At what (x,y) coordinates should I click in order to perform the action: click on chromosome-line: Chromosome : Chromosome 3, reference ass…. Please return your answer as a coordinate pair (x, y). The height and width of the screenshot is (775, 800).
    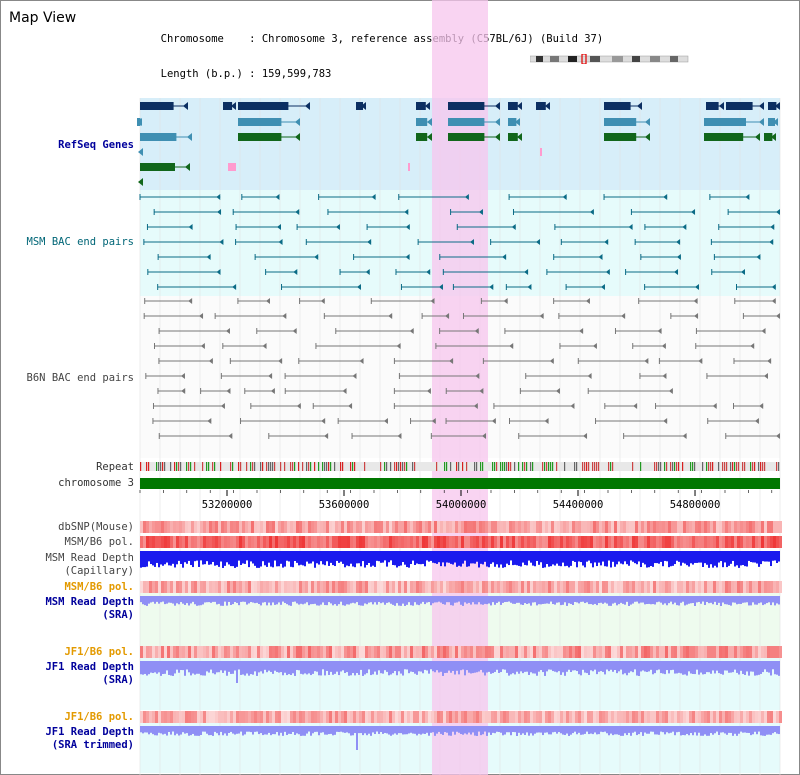
    Looking at the image, I should click on (382, 39).